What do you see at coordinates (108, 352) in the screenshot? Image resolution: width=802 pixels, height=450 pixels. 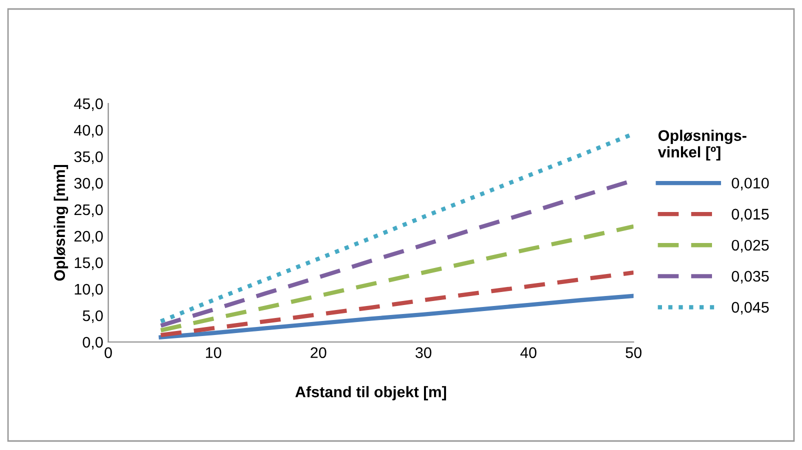 I see `x-tick-label: 0` at bounding box center [108, 352].